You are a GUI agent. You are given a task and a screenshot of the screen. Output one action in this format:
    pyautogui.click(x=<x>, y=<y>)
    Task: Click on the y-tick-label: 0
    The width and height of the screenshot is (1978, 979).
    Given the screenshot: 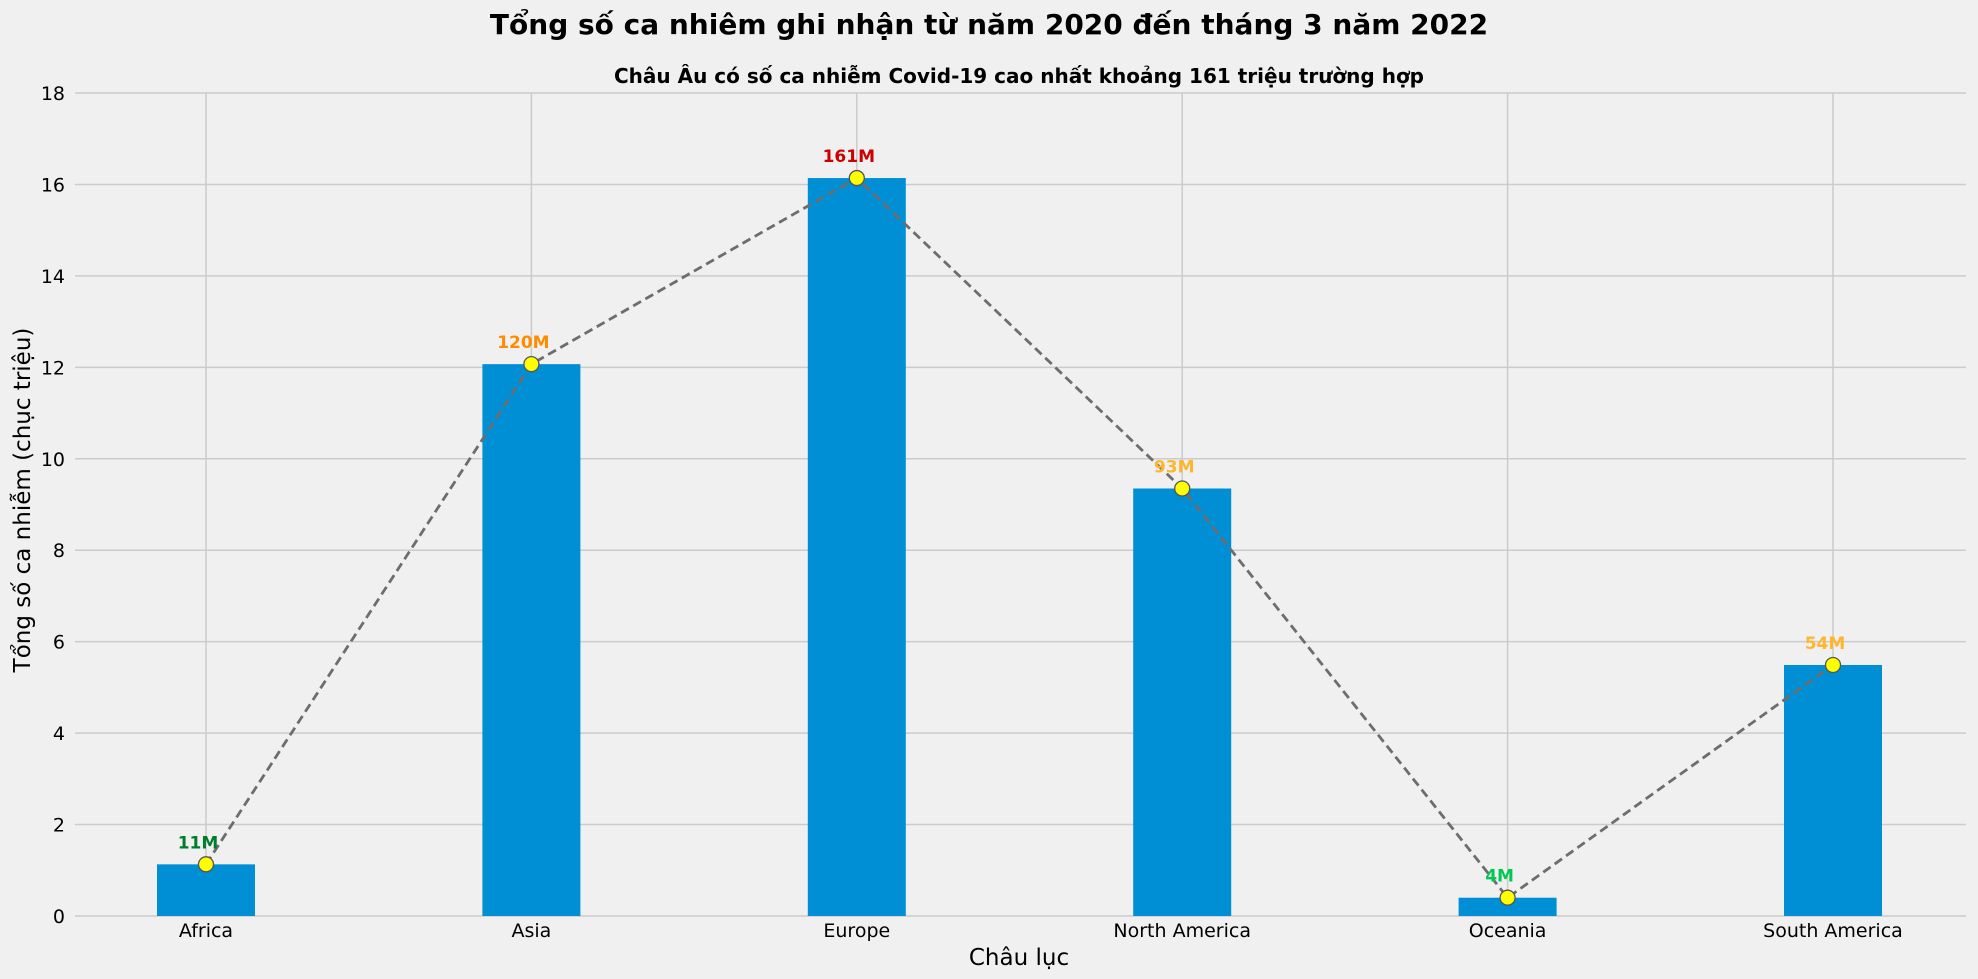 What is the action you would take?
    pyautogui.click(x=59, y=917)
    